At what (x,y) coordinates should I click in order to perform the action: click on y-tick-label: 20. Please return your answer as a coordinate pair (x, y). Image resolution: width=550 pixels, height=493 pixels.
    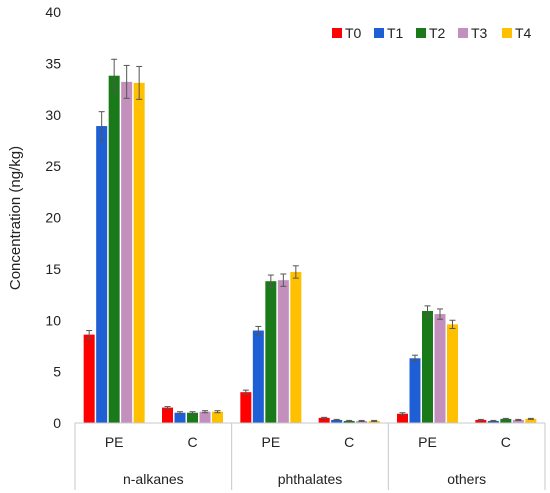
    Looking at the image, I should click on (53, 218).